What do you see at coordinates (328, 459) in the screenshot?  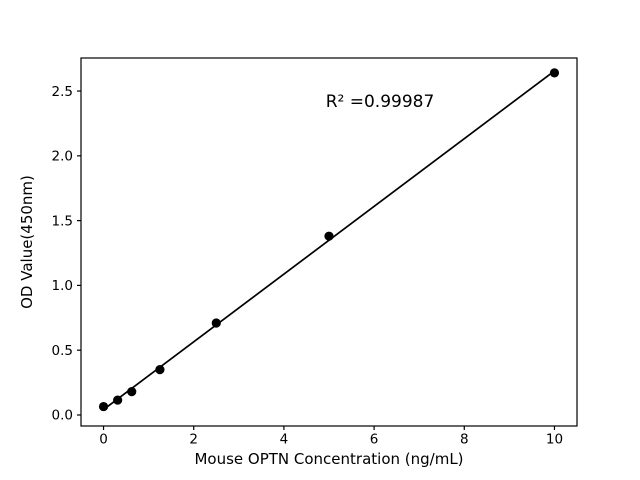 I see `x-axis-label: Mouse OPTN Concentration (ng/mL)` at bounding box center [328, 459].